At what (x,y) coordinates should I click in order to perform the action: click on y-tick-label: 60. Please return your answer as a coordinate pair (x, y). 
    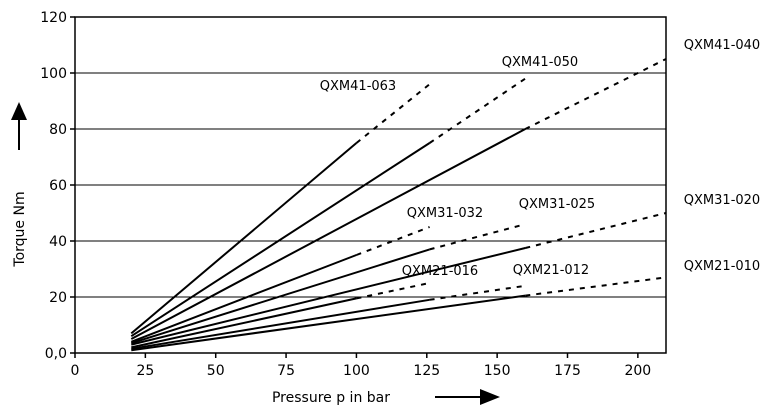
    Looking at the image, I should click on (58, 186).